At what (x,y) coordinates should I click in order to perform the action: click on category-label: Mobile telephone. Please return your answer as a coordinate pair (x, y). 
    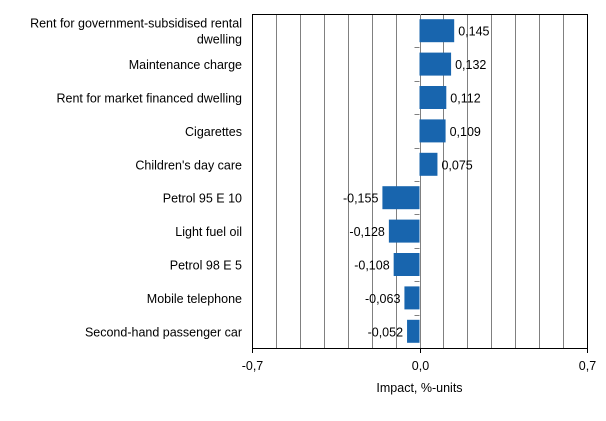
    Looking at the image, I should click on (194, 299).